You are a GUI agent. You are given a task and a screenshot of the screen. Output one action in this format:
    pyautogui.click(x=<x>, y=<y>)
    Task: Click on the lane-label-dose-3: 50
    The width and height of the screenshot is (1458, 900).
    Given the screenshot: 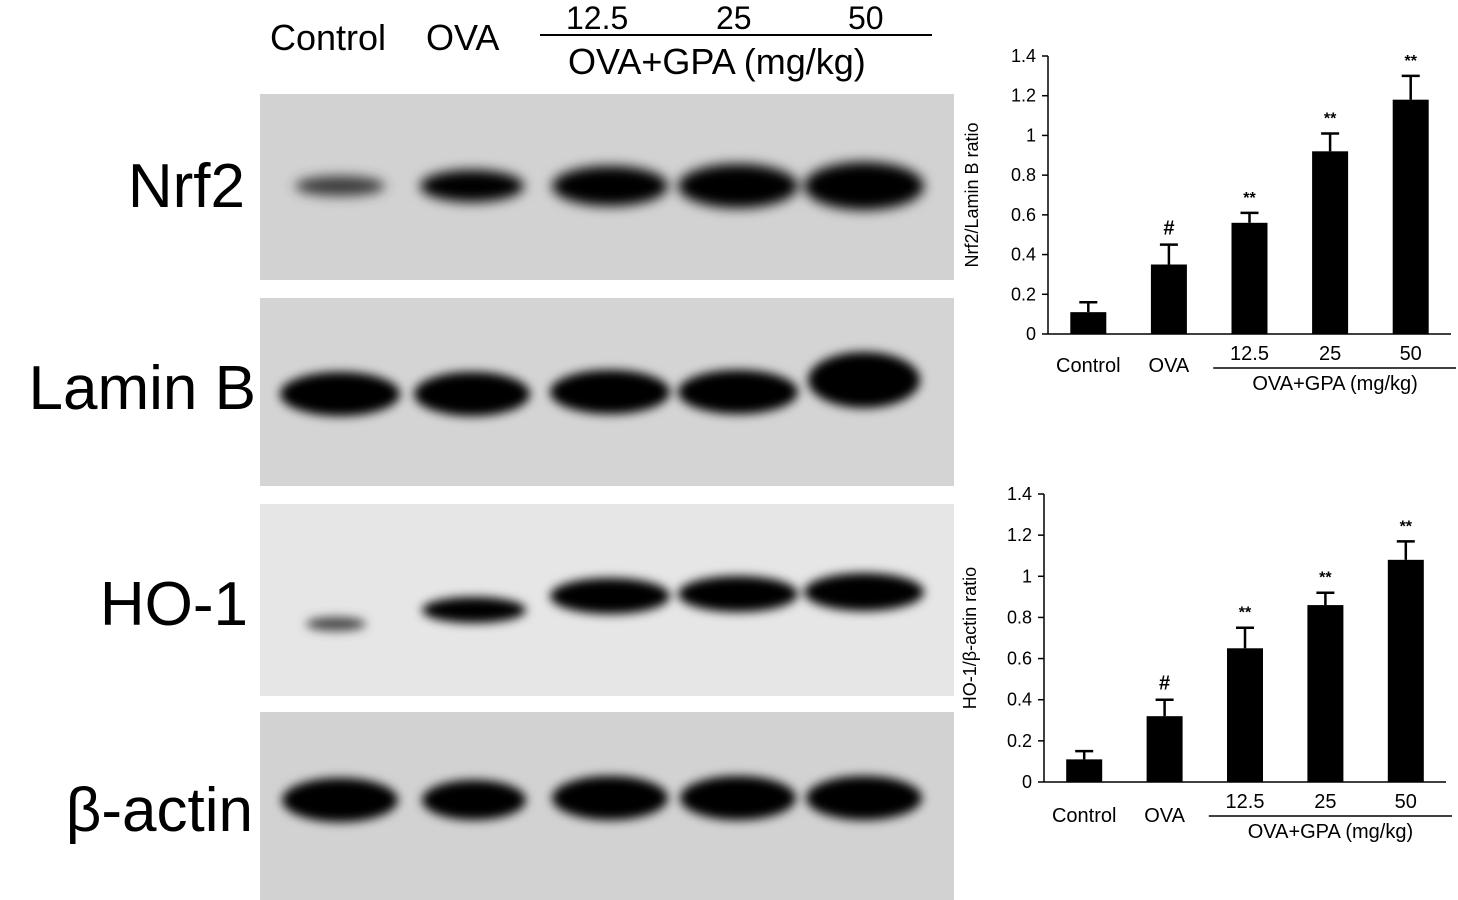 What is the action you would take?
    pyautogui.click(x=866, y=18)
    